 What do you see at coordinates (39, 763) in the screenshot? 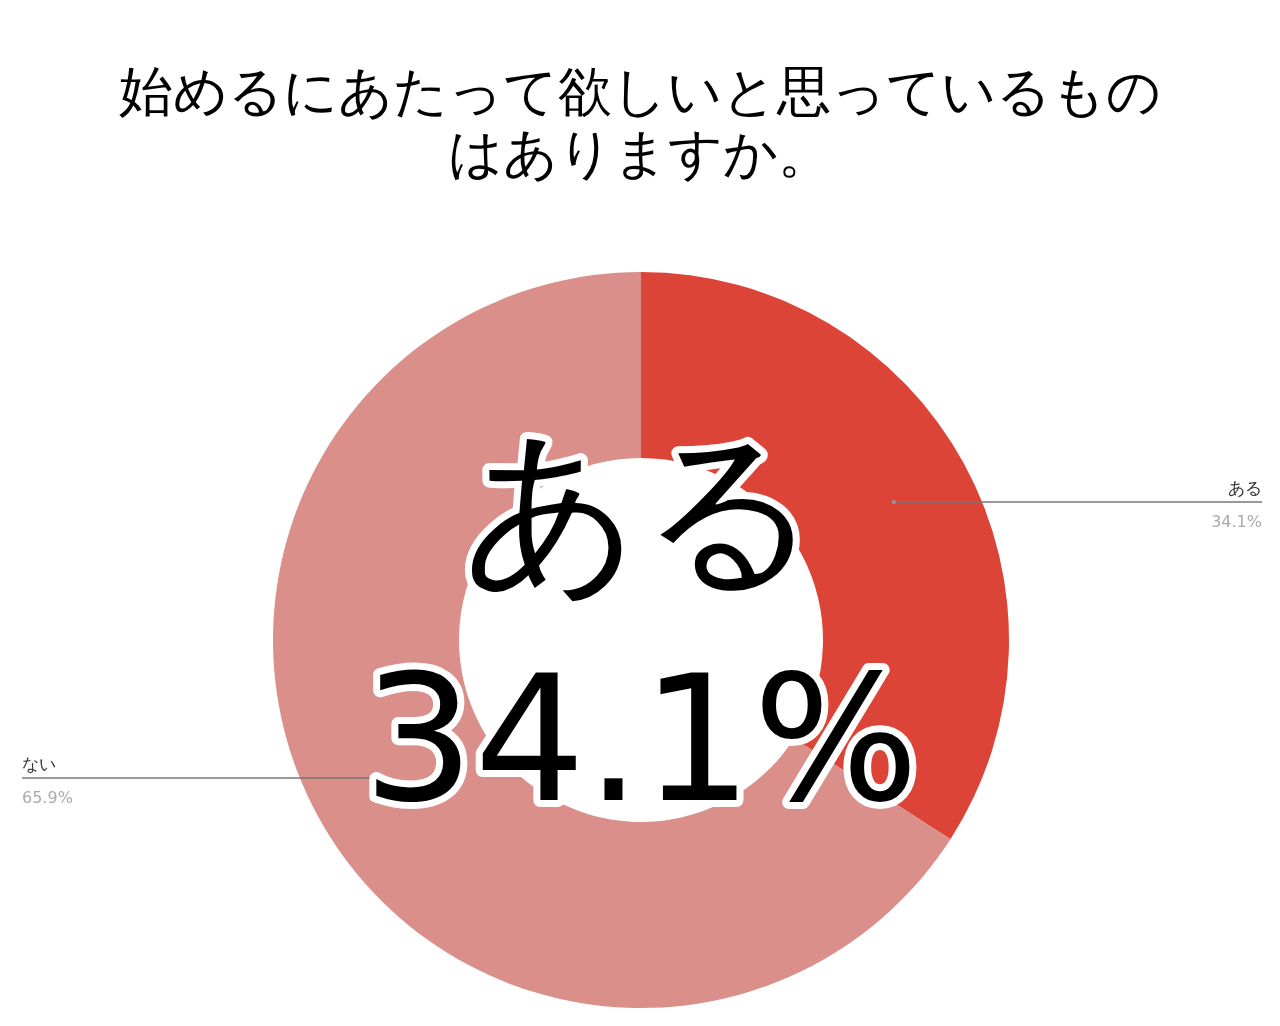
I see `slice-label: ない` at bounding box center [39, 763].